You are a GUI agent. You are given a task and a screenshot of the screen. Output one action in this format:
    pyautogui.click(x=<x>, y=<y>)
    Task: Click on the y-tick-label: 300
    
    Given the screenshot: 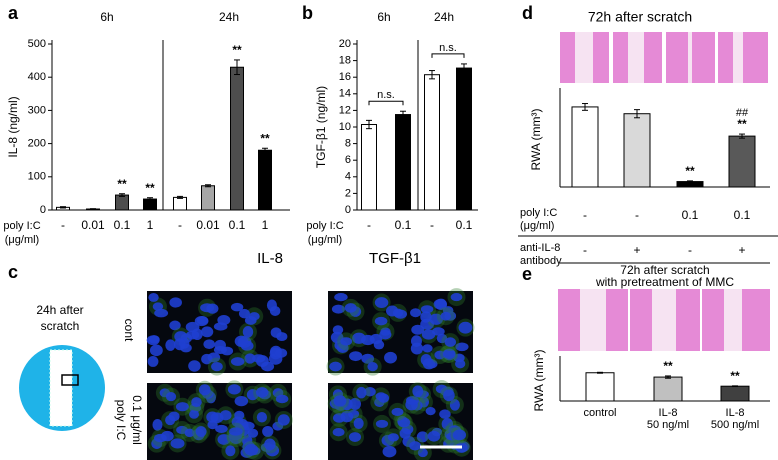 What is the action you would take?
    pyautogui.click(x=37, y=110)
    